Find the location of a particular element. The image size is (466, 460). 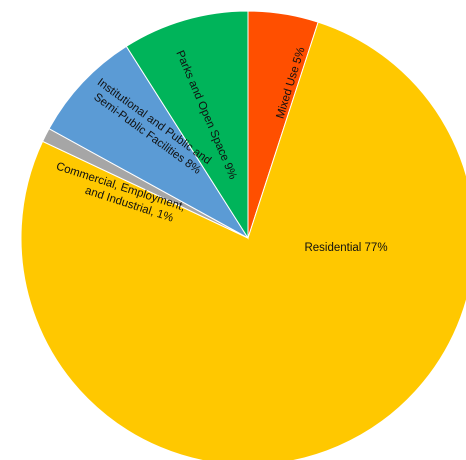

slice-parks is located at coordinates (187, 125).